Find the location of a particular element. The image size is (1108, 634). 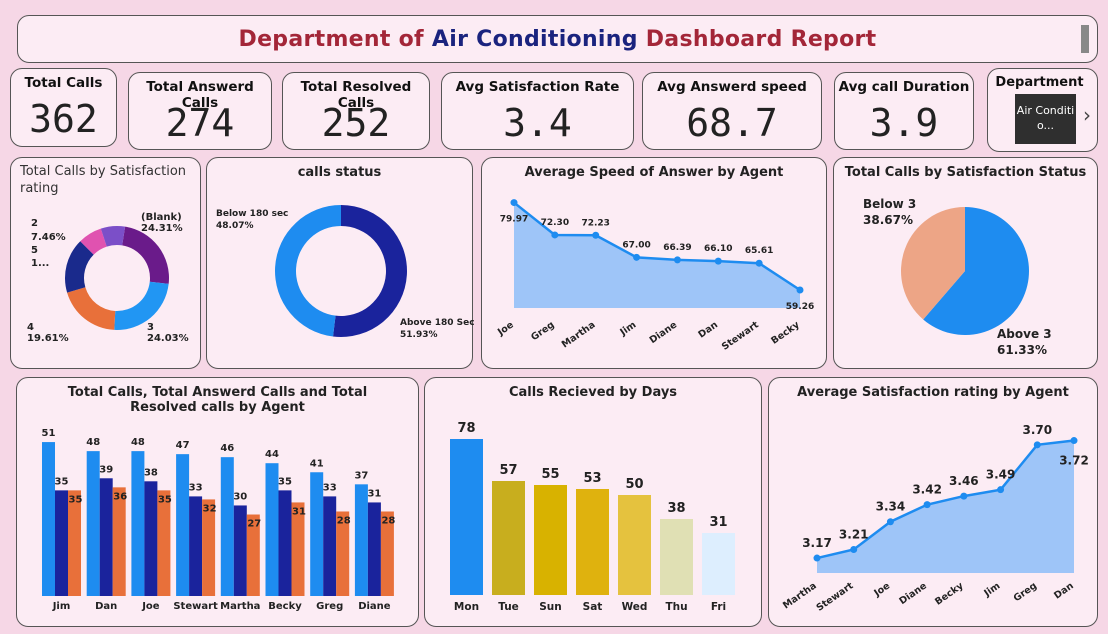

x-tick-label: Jim is located at coordinates (627, 328).